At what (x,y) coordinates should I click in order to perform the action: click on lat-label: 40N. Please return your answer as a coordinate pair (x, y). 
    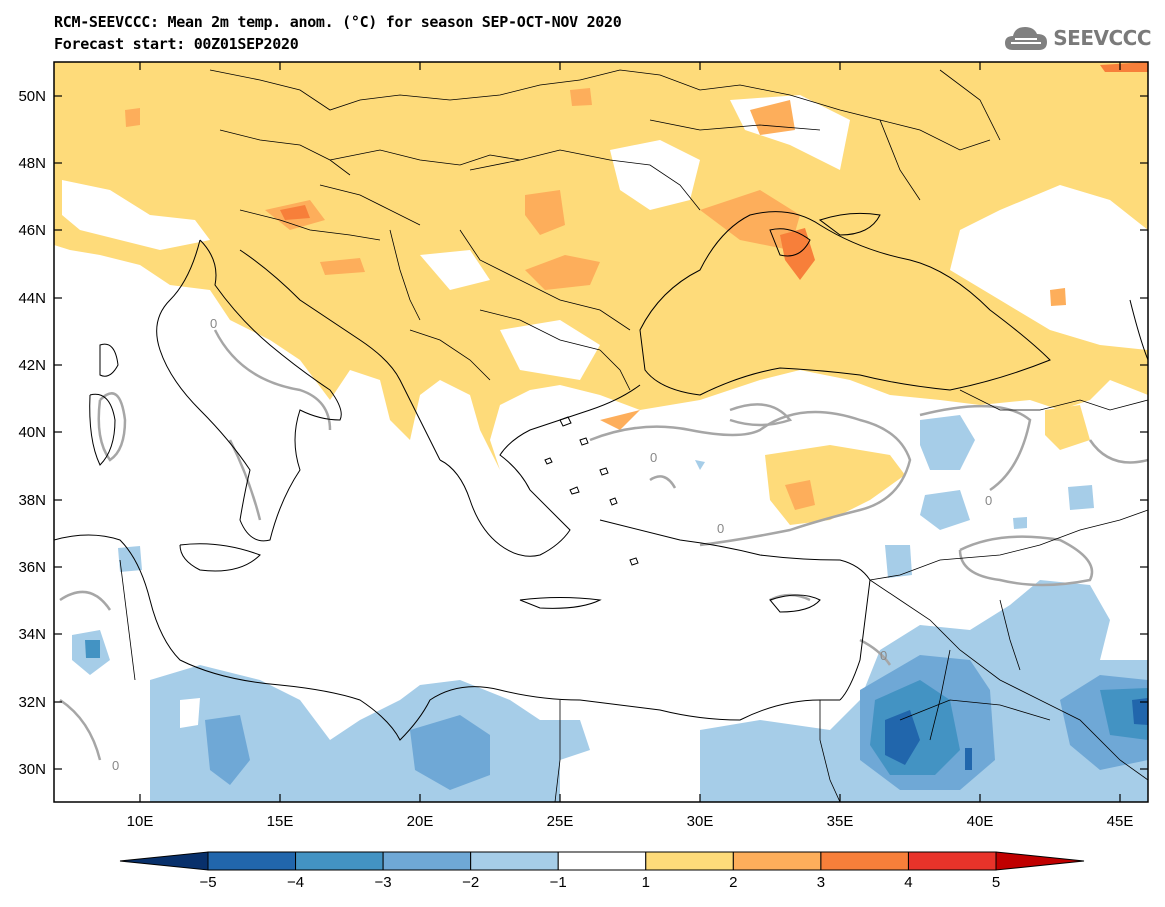
    Looking at the image, I should click on (32, 432).